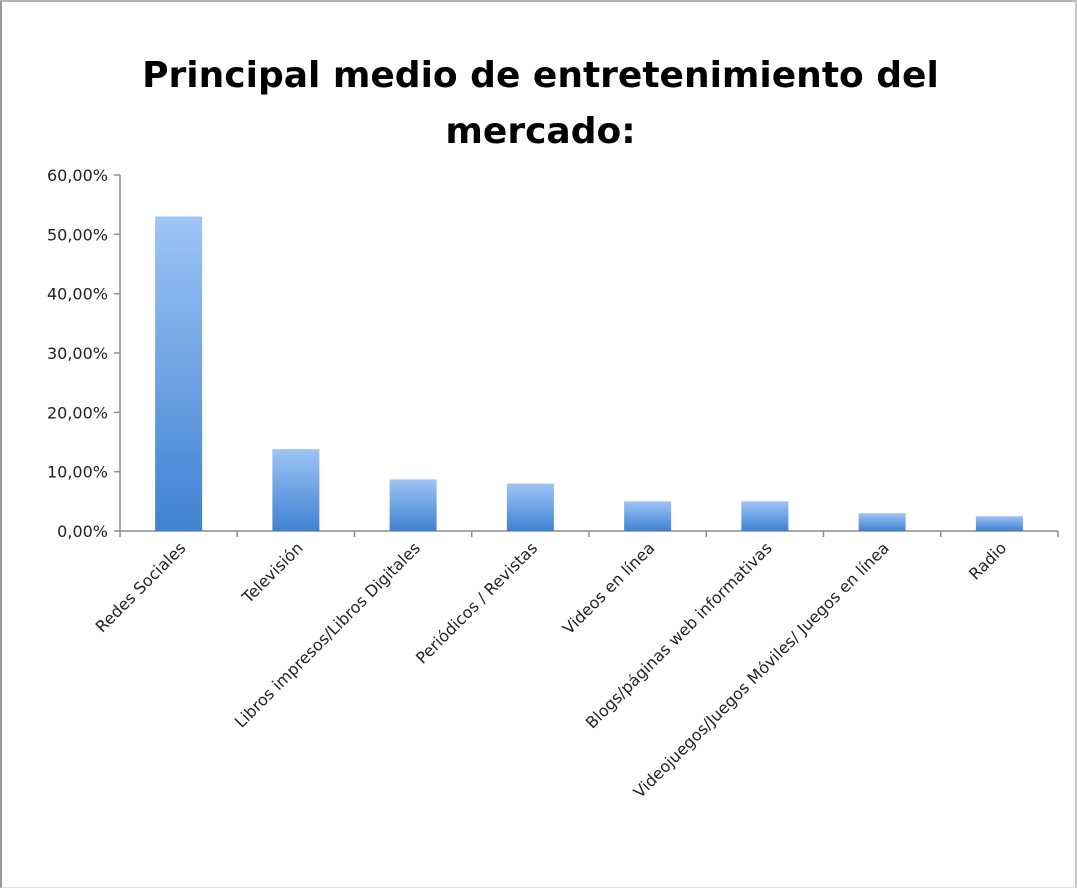 This screenshot has width=1077, height=888. Describe the element at coordinates (540, 75) in the screenshot. I see `chart-title-line-1: Principal medio de entretenimiento del` at that location.